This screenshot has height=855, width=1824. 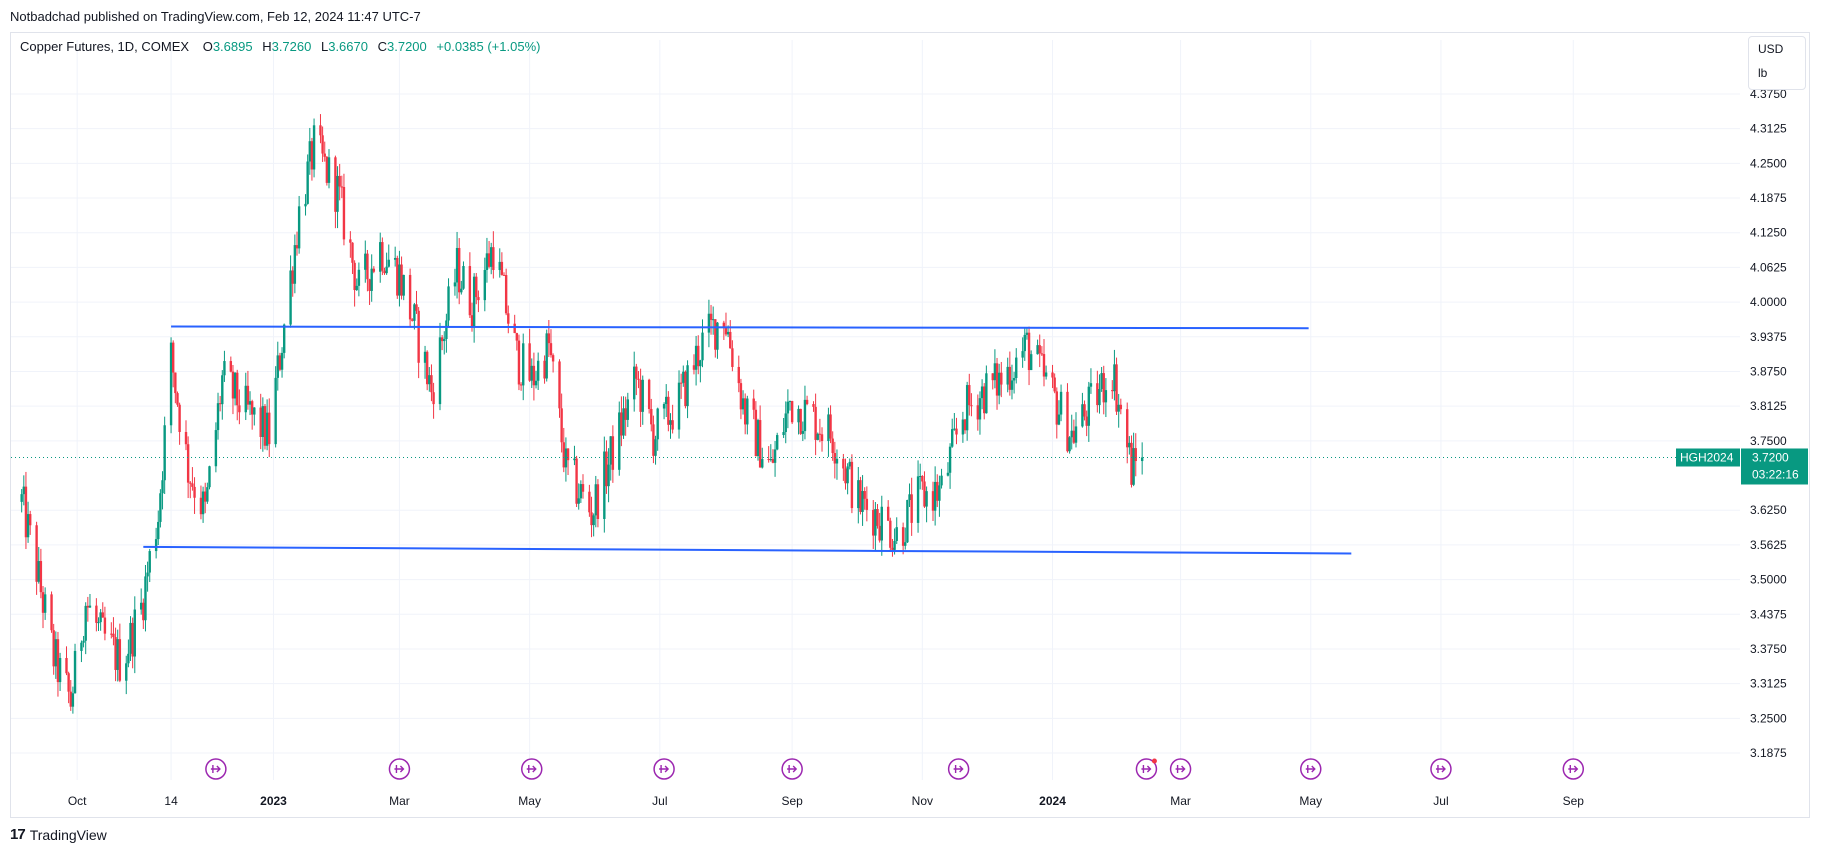 I want to click on y-tick-label: 3.6250, so click(x=1768, y=510).